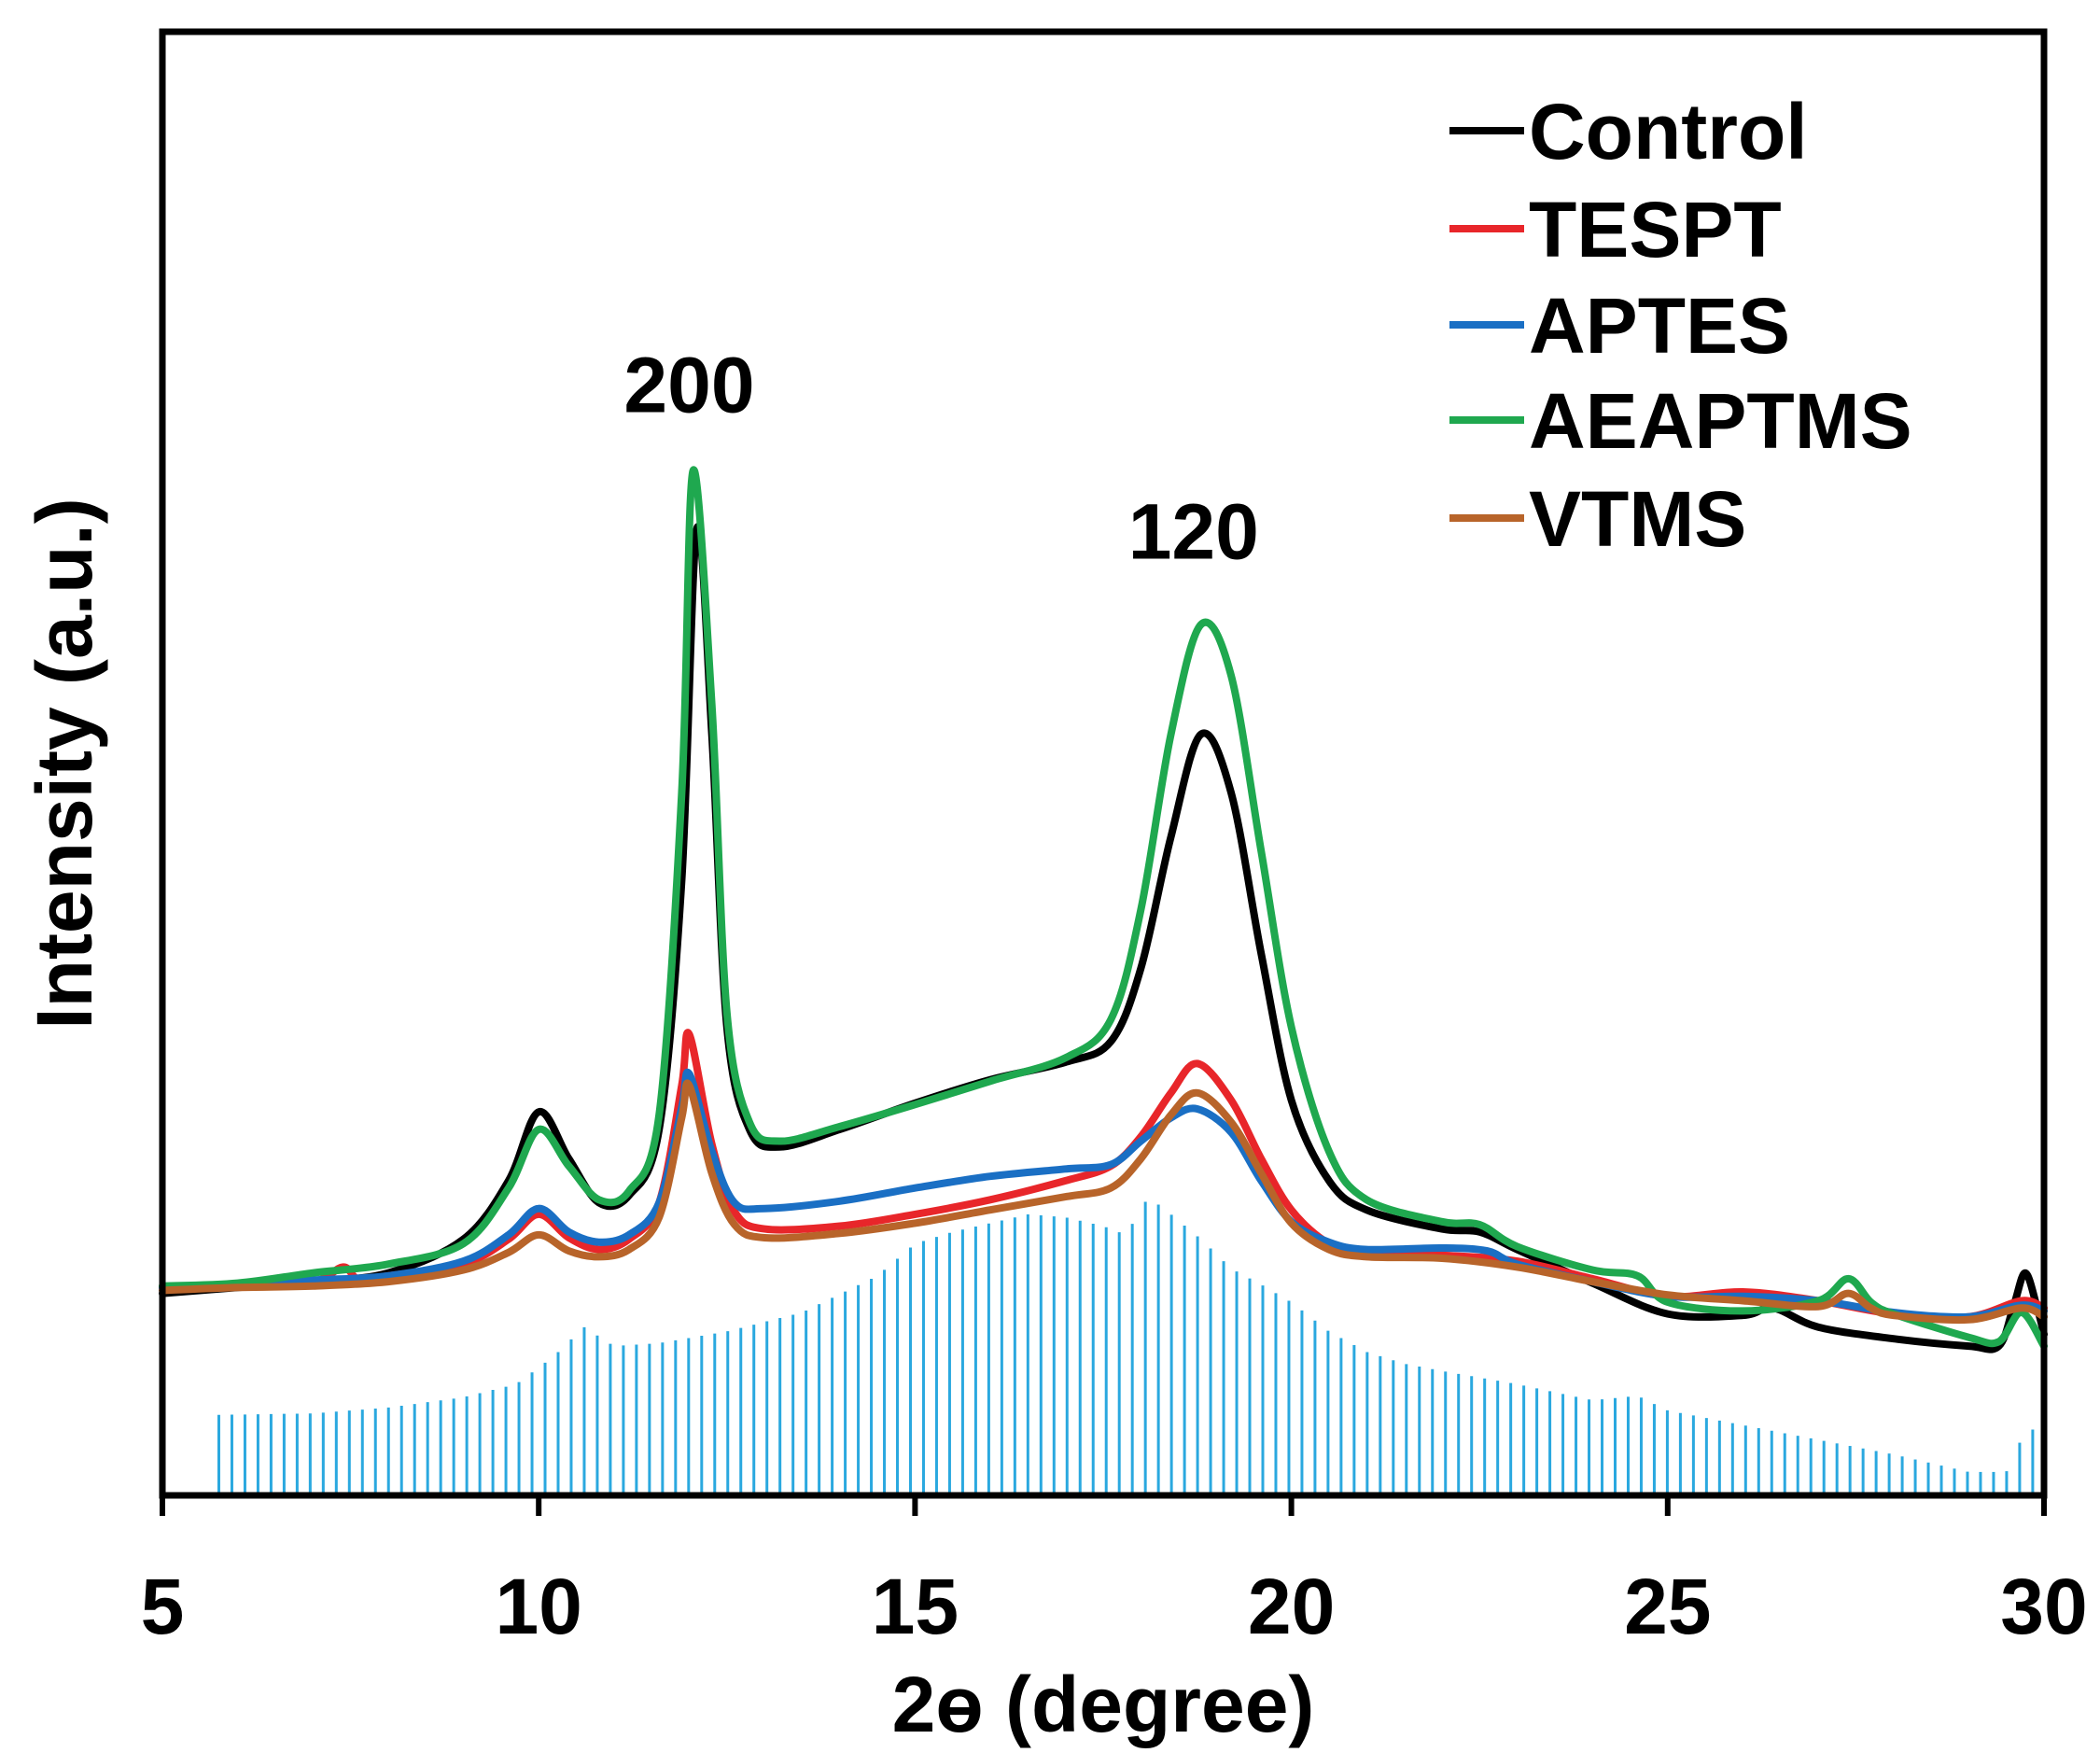  I want to click on x-tick-label: 15, so click(915, 1606).